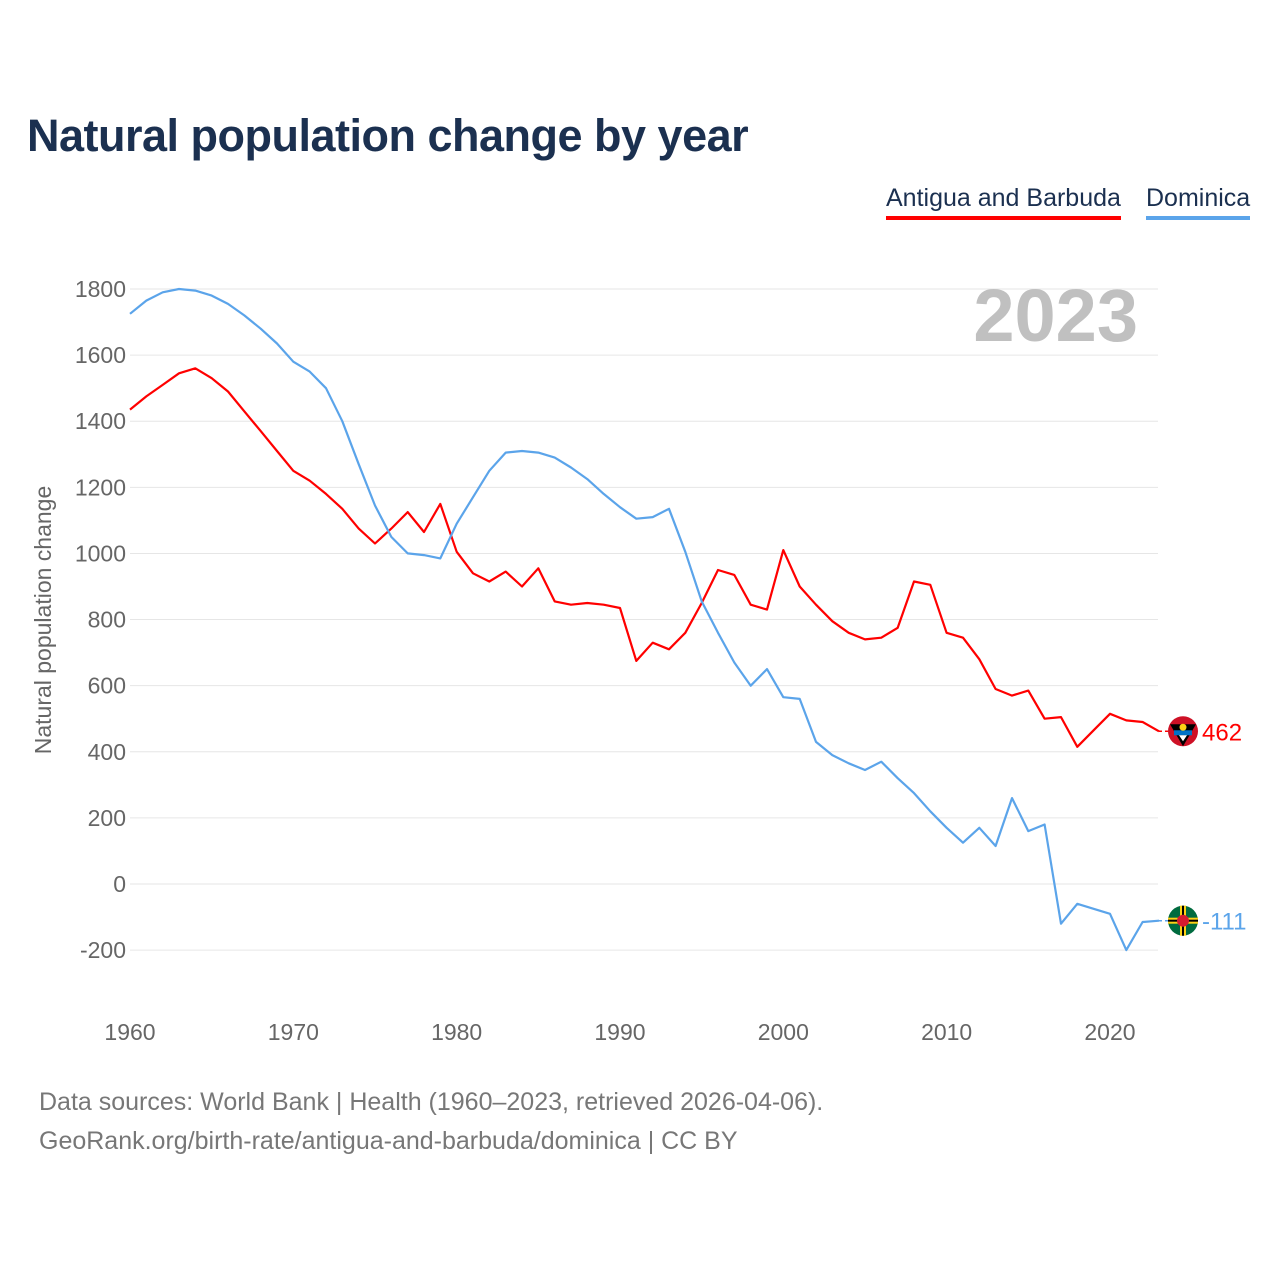 The height and width of the screenshot is (1280, 1280). I want to click on x-tick-label: 1980, so click(456, 1032).